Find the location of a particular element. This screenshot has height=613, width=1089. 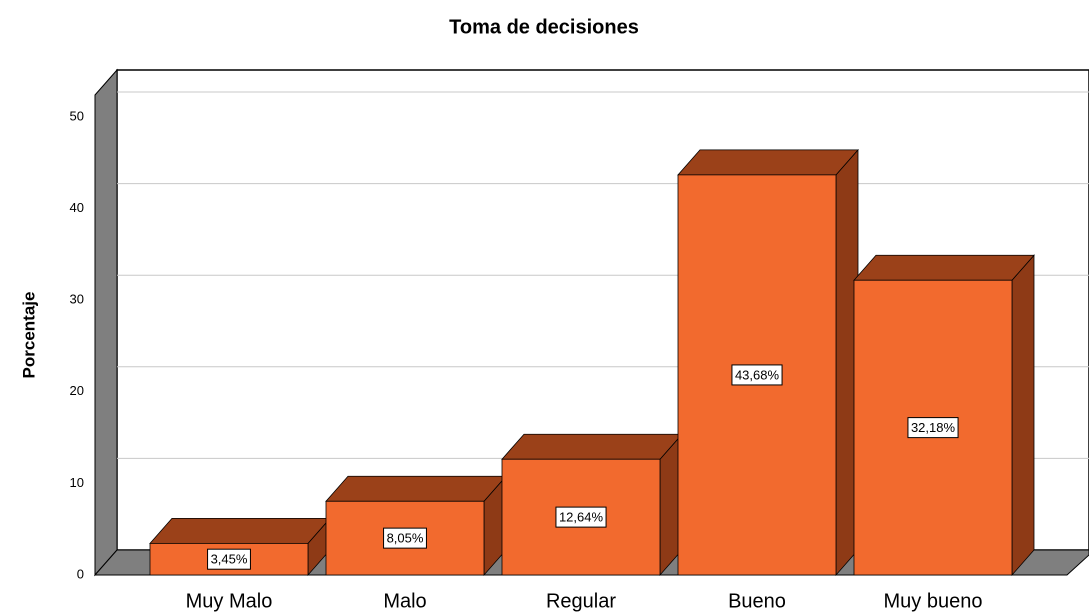

y-tick-label: 30 is located at coordinates (77, 299).